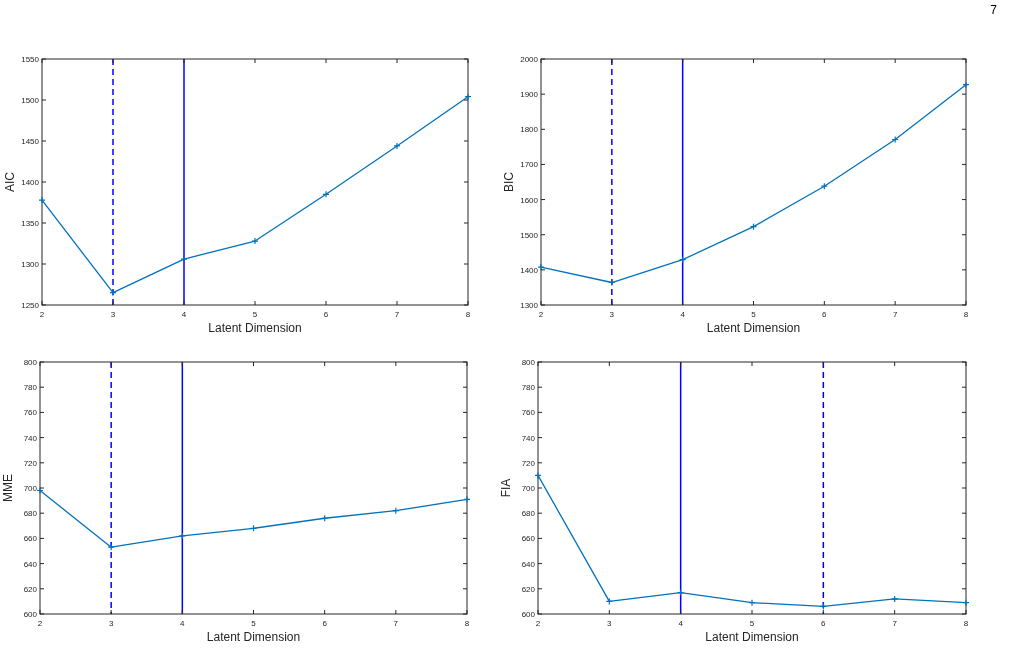  Describe the element at coordinates (529, 200) in the screenshot. I see `y-tick-label: 1600` at that location.